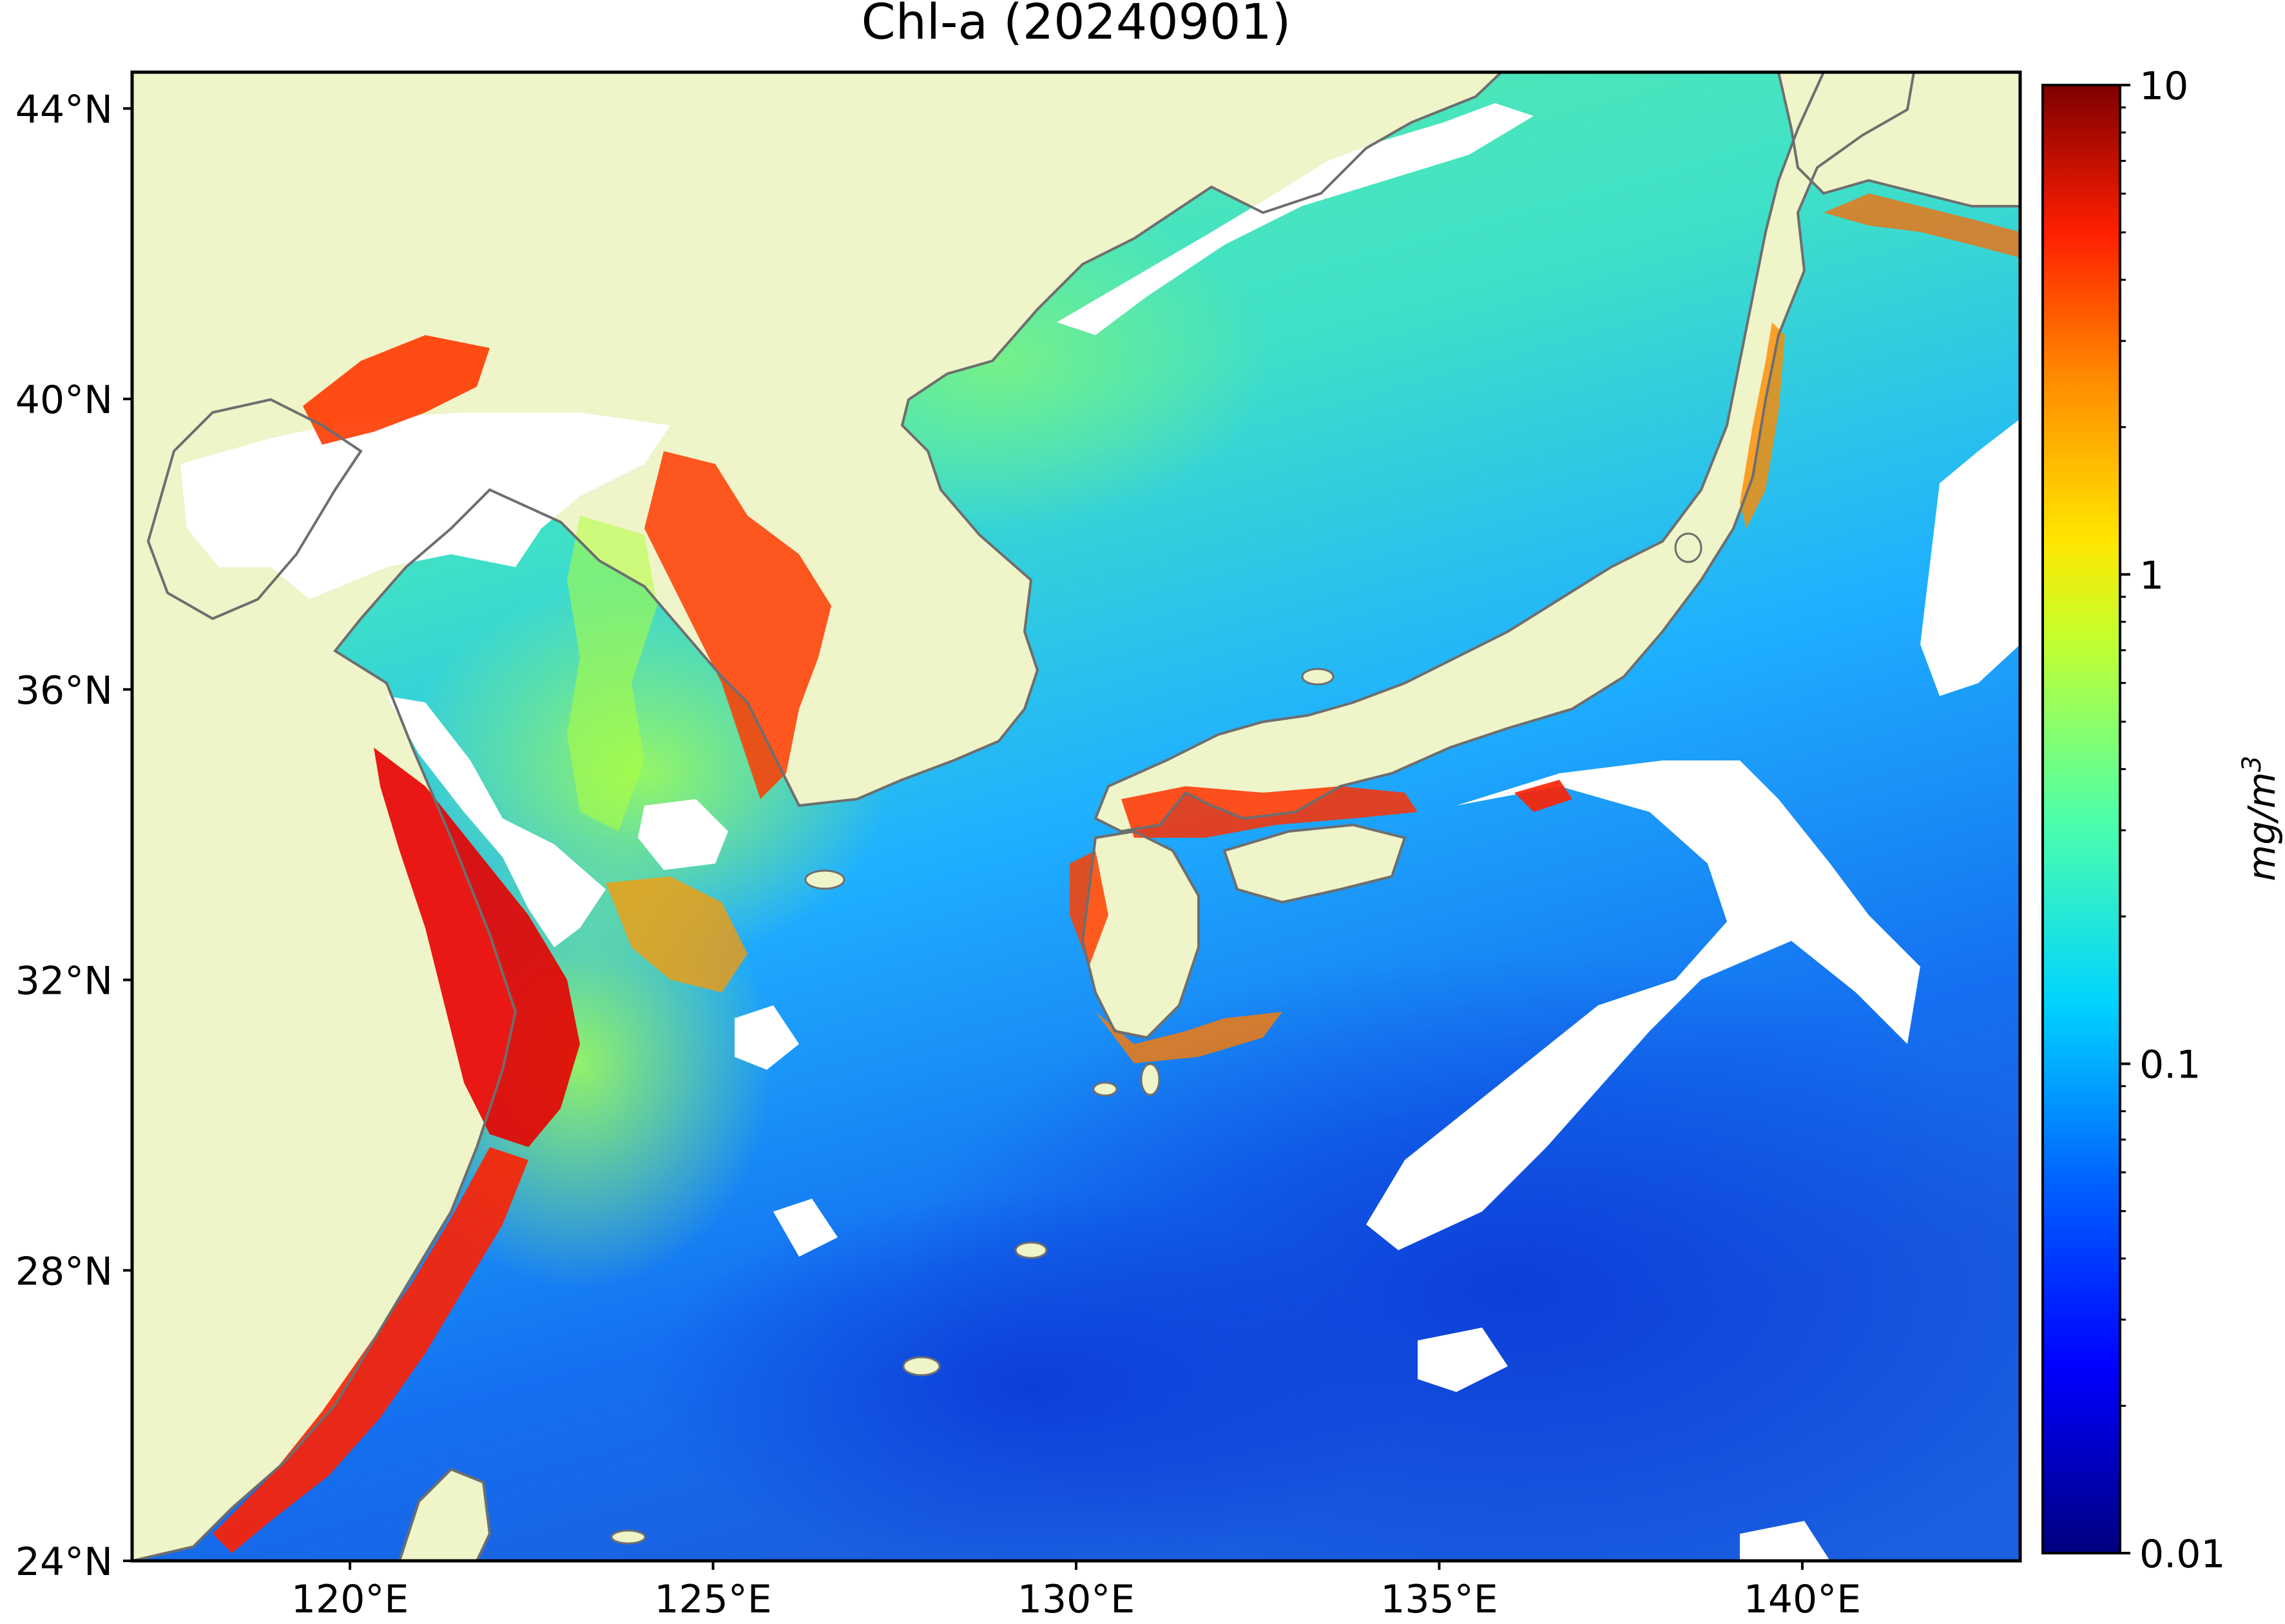  I want to click on high-chl-bohai, so click(396, 390).